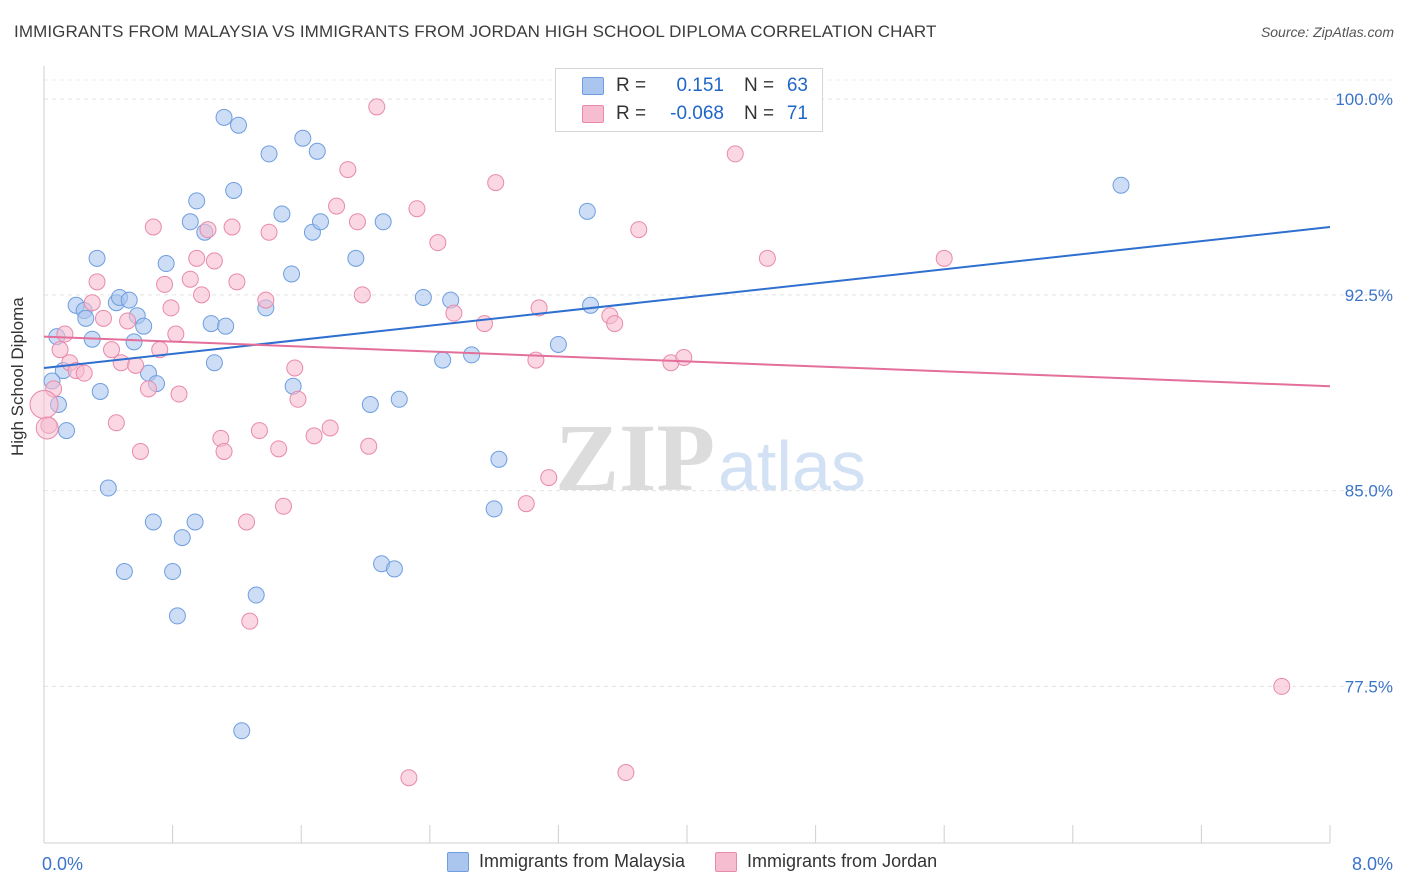 The height and width of the screenshot is (892, 1406). I want to click on malaysia-trend-line, so click(687, 297).